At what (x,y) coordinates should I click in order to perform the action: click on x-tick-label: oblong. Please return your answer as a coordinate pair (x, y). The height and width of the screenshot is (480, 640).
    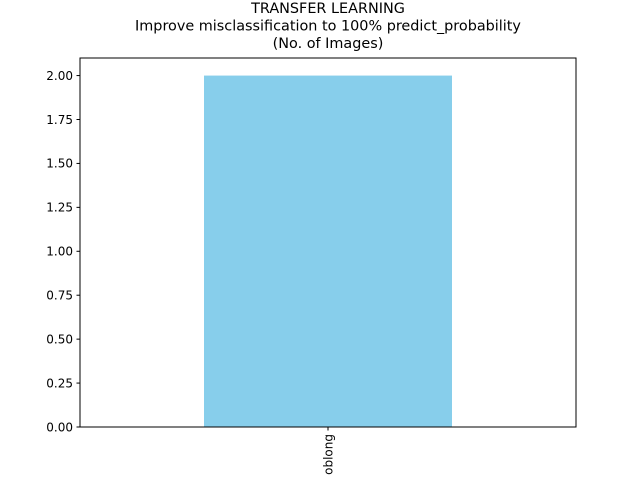
    Looking at the image, I should click on (328, 454).